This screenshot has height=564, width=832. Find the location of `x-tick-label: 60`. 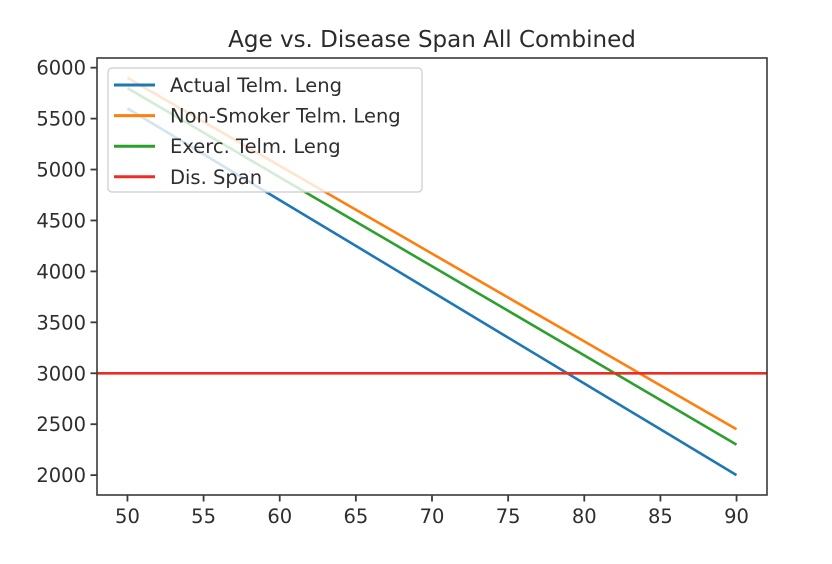

x-tick-label: 60 is located at coordinates (279, 516).